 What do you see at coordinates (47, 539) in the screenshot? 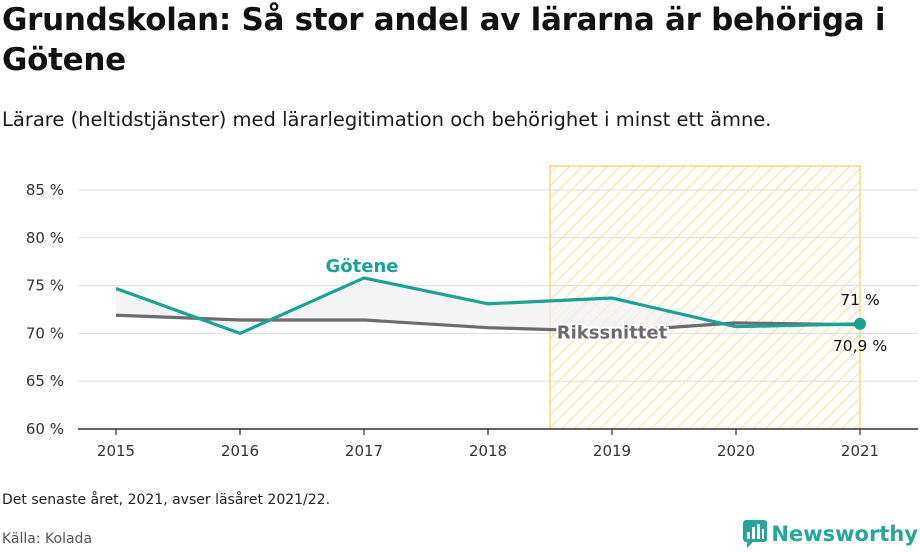
I see `source: Källa: Kolada` at bounding box center [47, 539].